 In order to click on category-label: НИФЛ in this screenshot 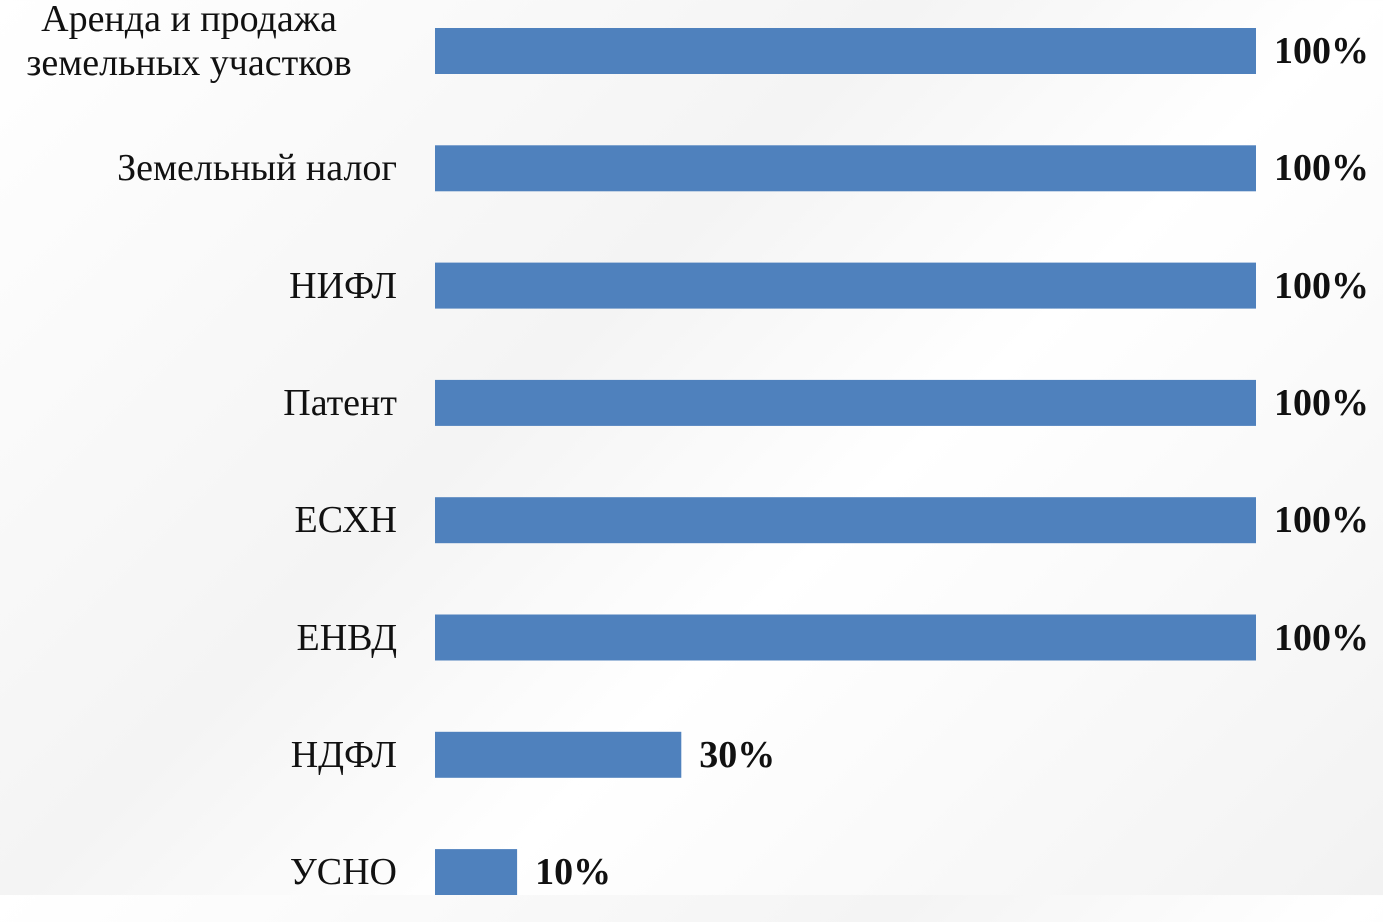, I will do `click(343, 286)`.